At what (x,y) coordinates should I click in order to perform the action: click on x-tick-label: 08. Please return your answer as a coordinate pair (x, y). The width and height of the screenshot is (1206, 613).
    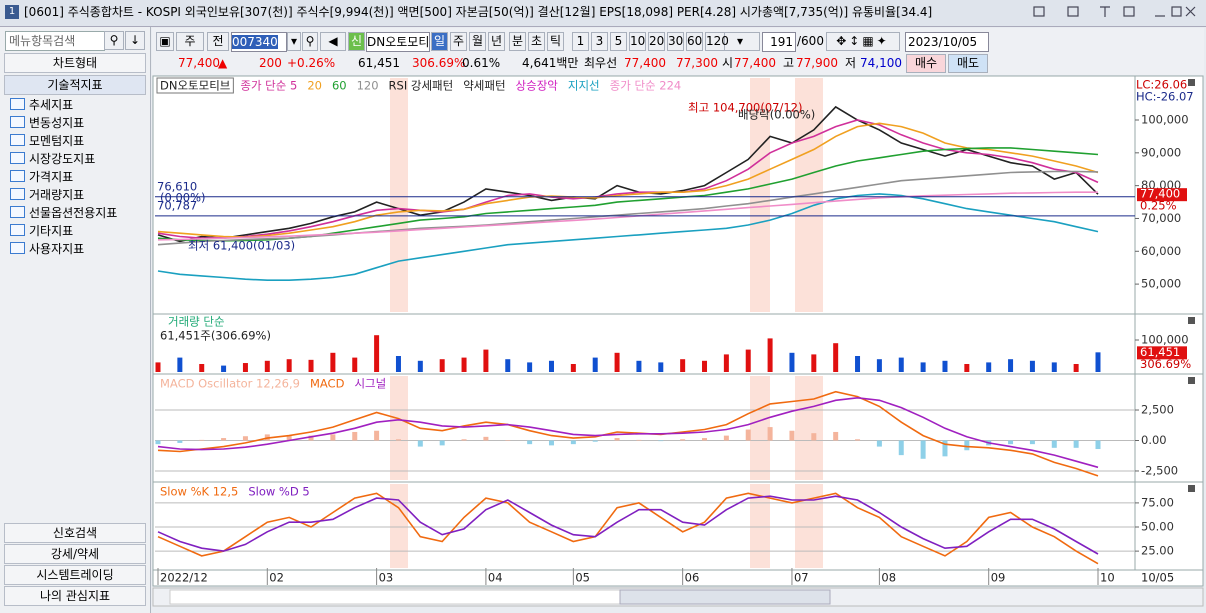
    Looking at the image, I should click on (888, 578).